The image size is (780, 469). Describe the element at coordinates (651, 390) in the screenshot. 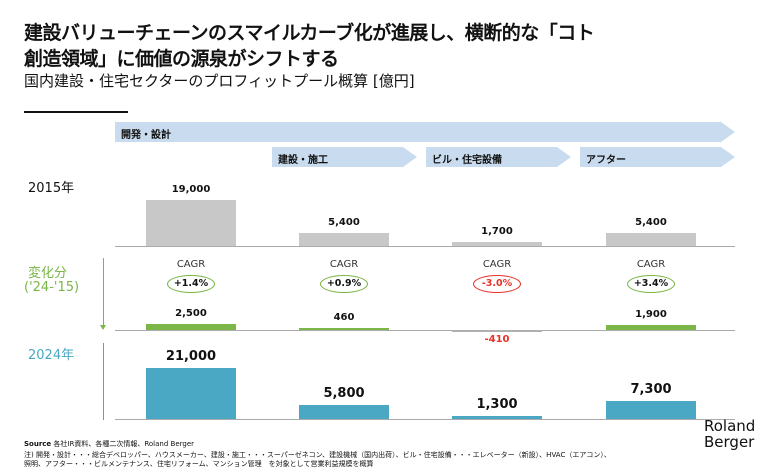

I see `data-label: 7,300` at that location.